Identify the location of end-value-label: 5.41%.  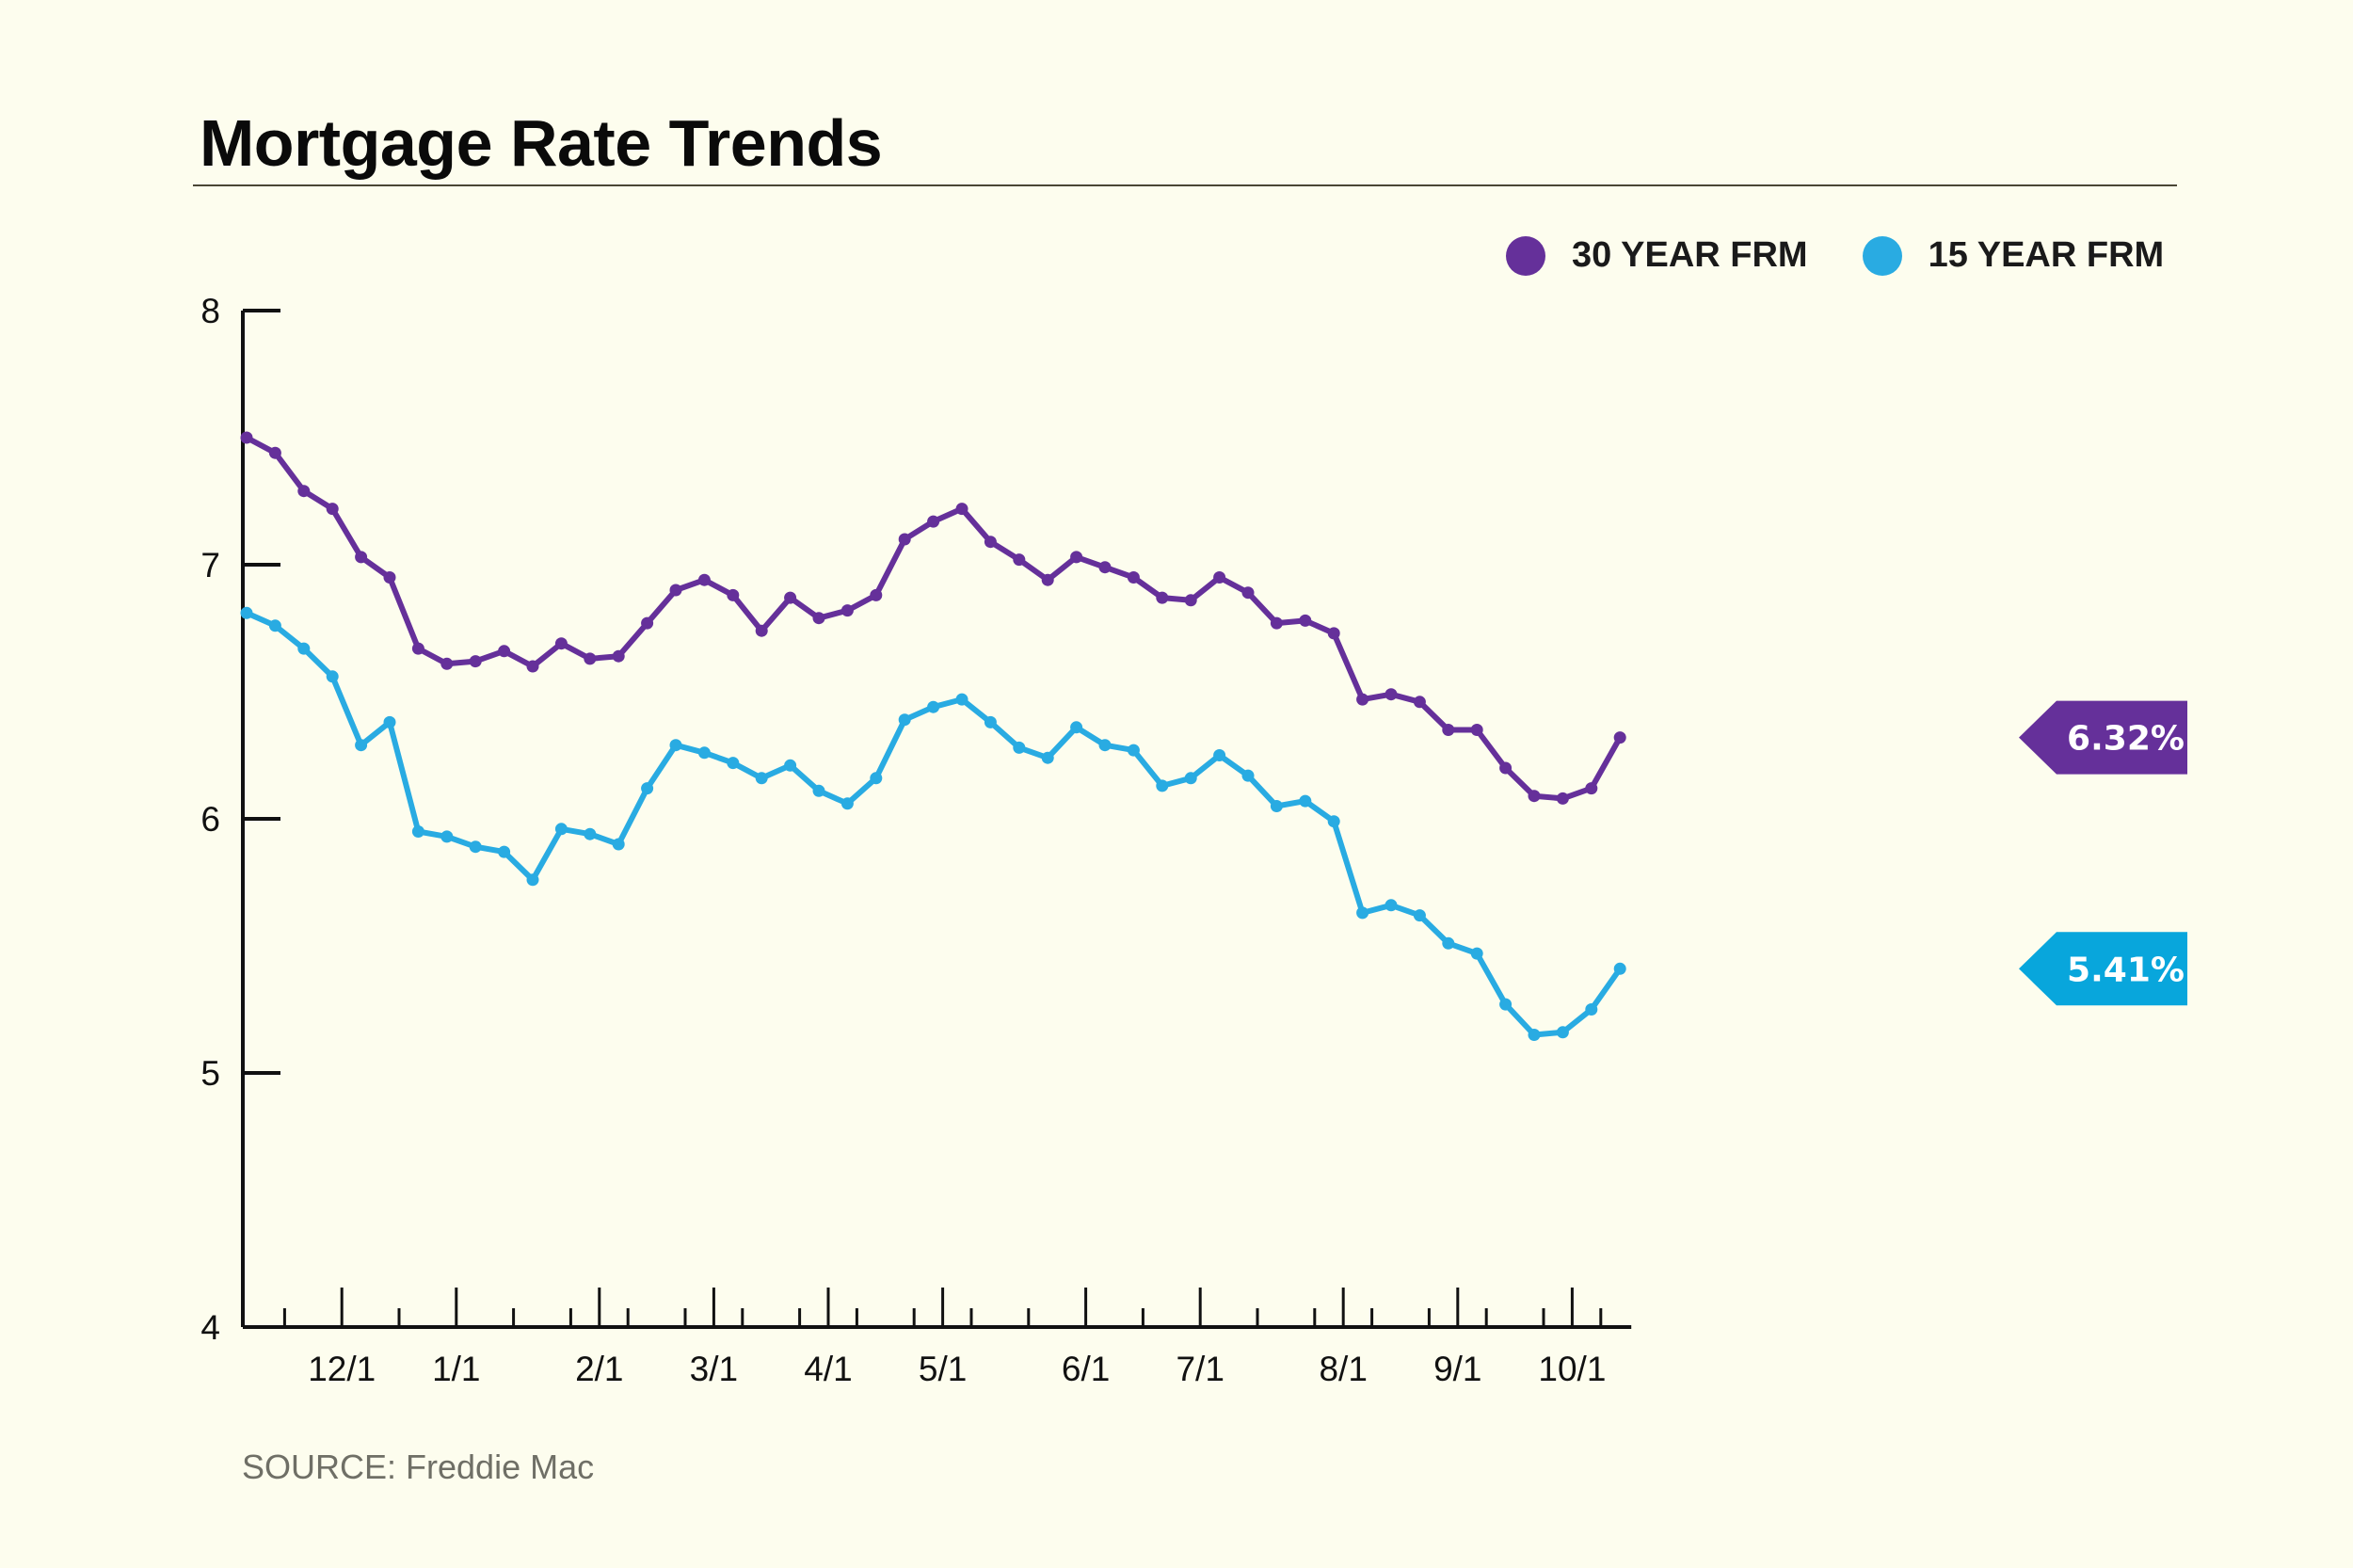
(2126, 970).